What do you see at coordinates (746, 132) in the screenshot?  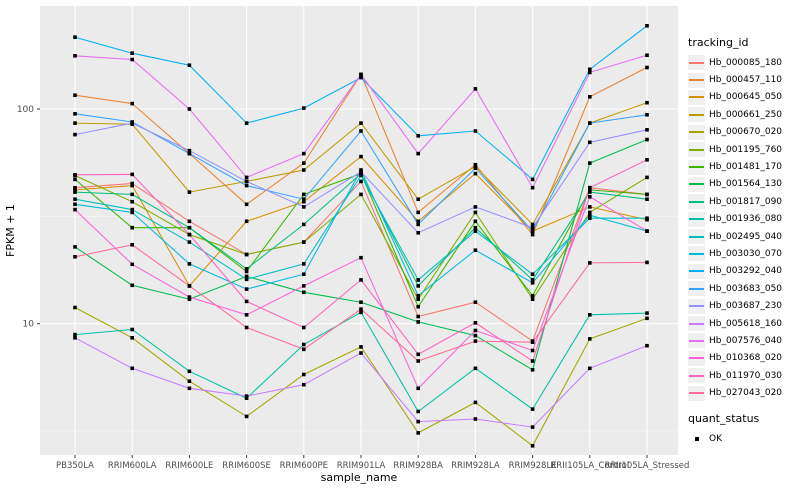 I see `legend-label: Hb_000670_020` at bounding box center [746, 132].